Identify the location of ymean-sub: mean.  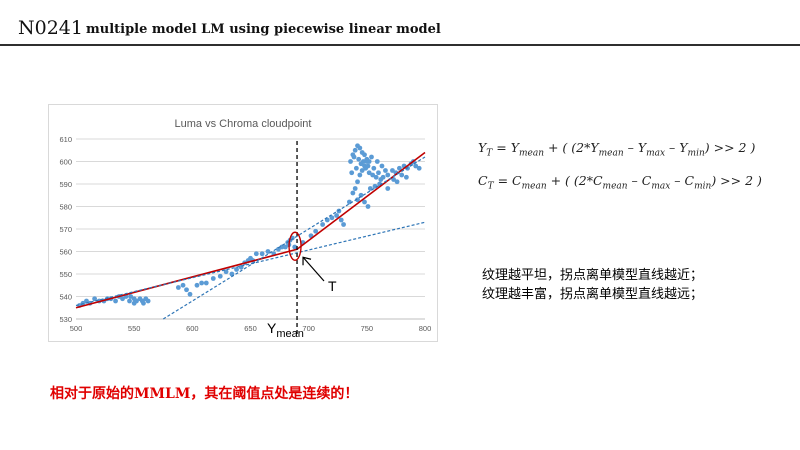
(290, 333).